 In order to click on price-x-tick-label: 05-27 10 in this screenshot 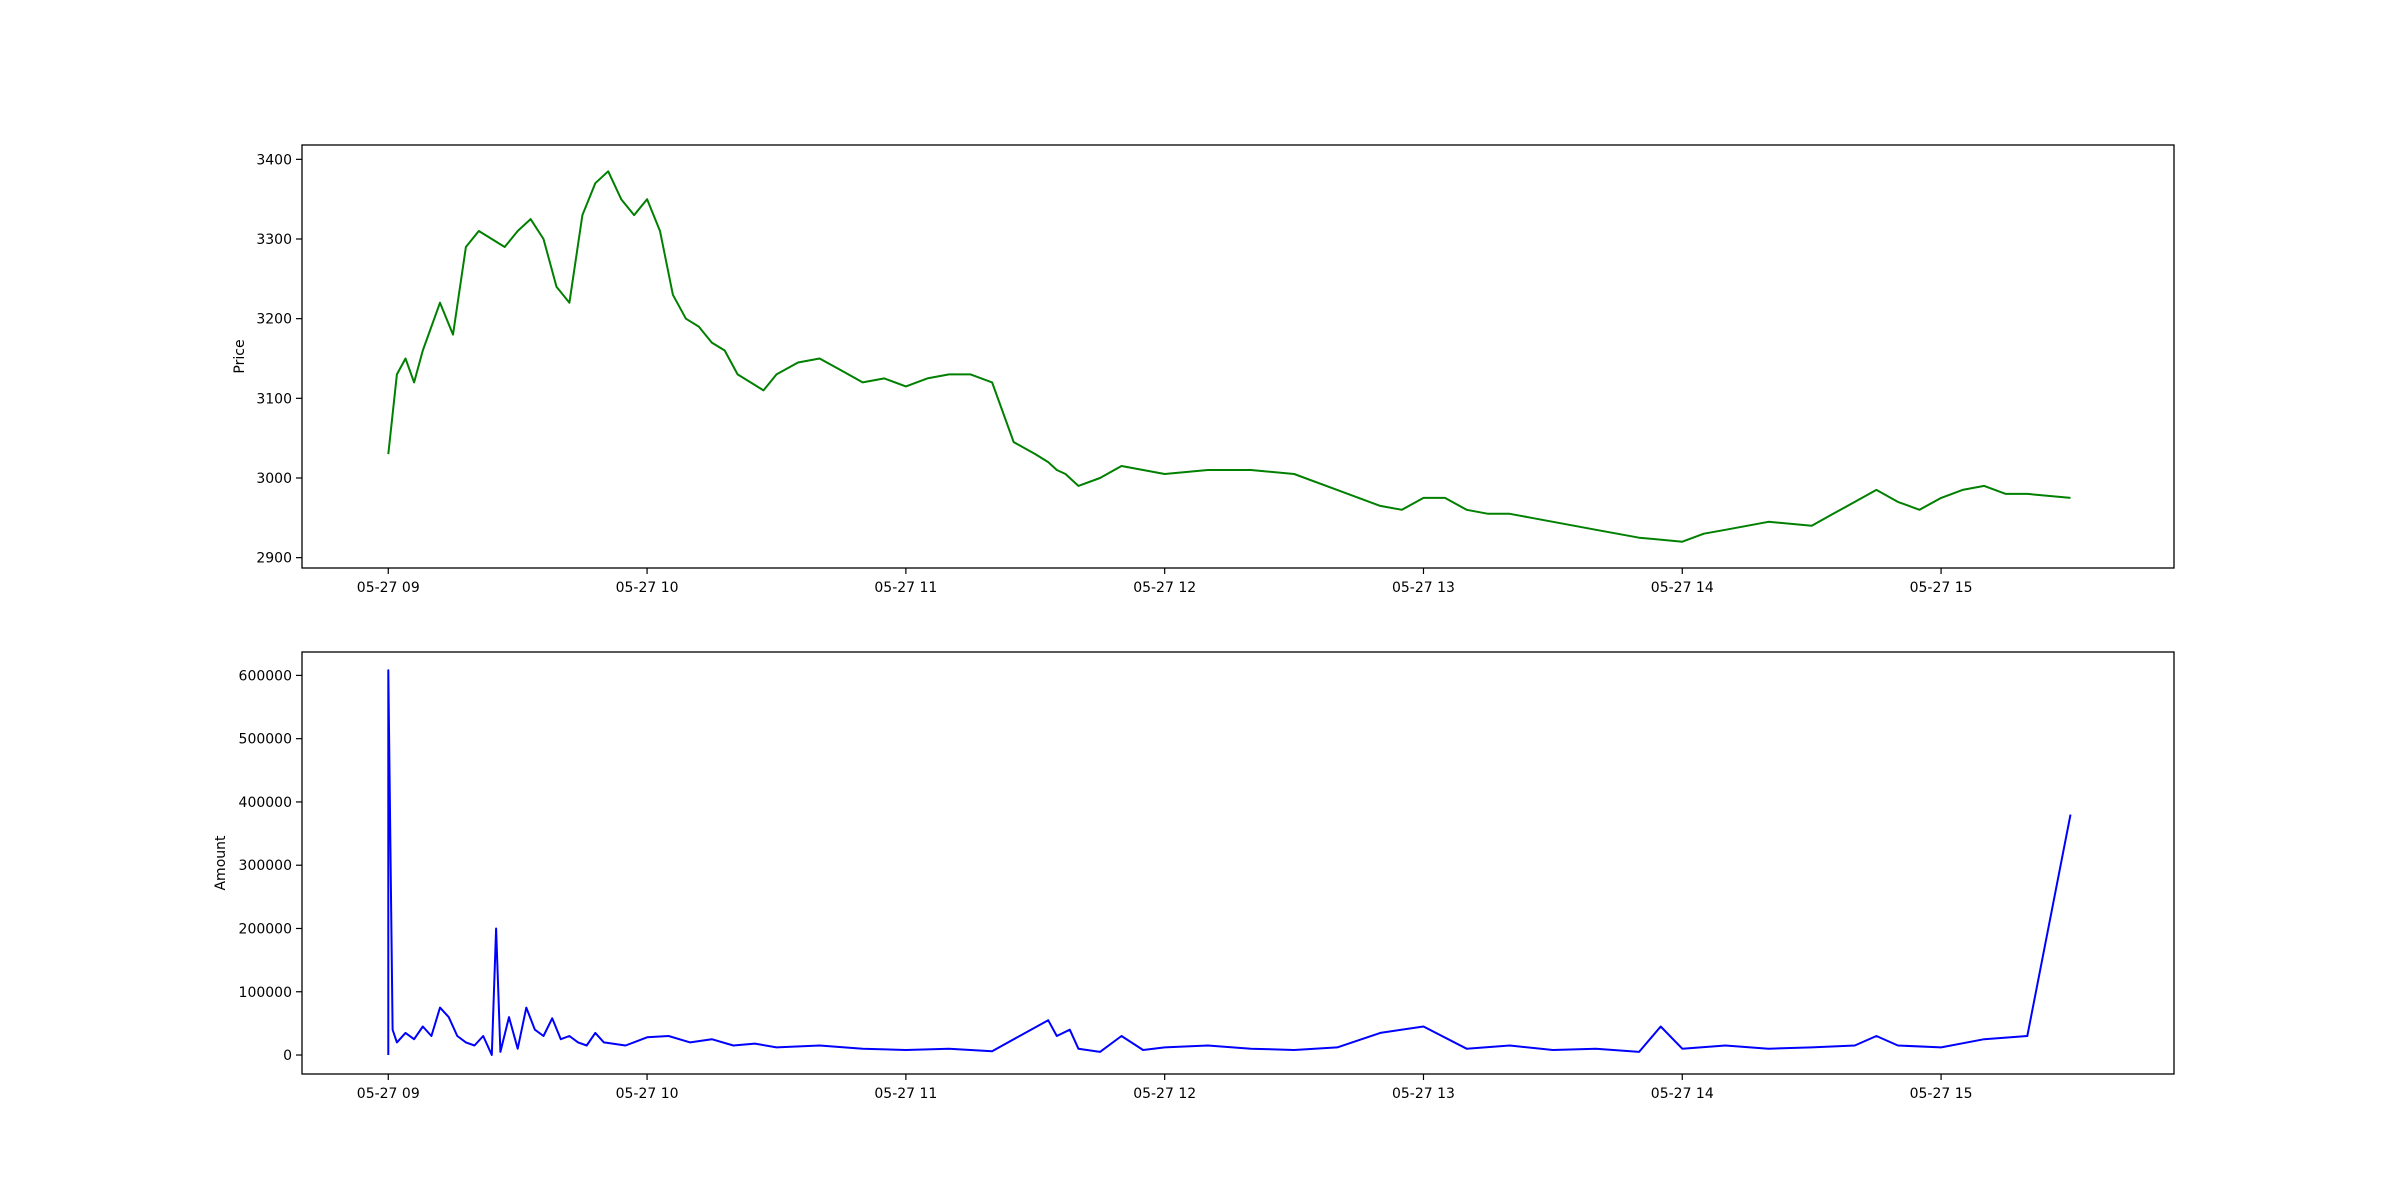, I will do `click(647, 588)`.